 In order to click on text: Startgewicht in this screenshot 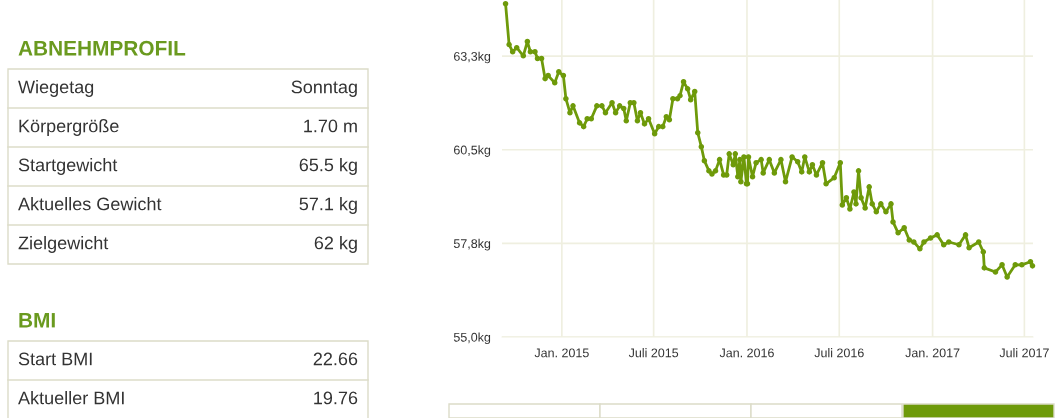, I will do `click(68, 166)`.